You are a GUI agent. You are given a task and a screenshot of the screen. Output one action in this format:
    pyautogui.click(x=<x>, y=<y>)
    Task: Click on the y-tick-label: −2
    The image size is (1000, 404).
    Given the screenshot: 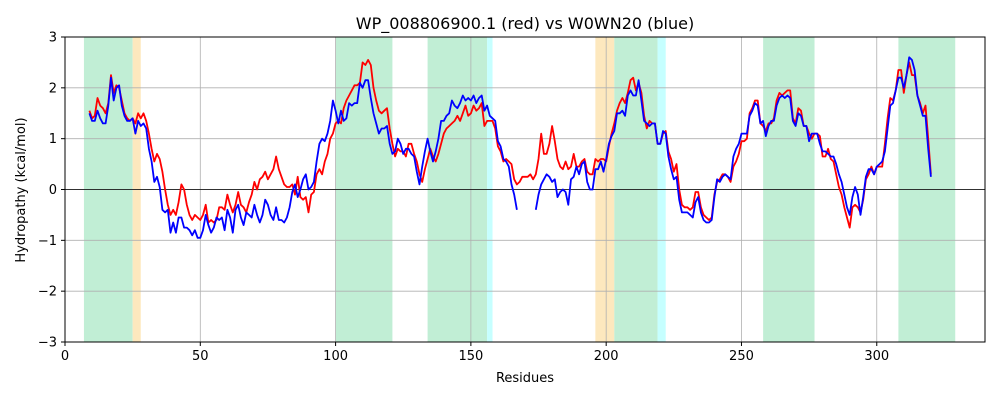 What is the action you would take?
    pyautogui.click(x=47, y=292)
    